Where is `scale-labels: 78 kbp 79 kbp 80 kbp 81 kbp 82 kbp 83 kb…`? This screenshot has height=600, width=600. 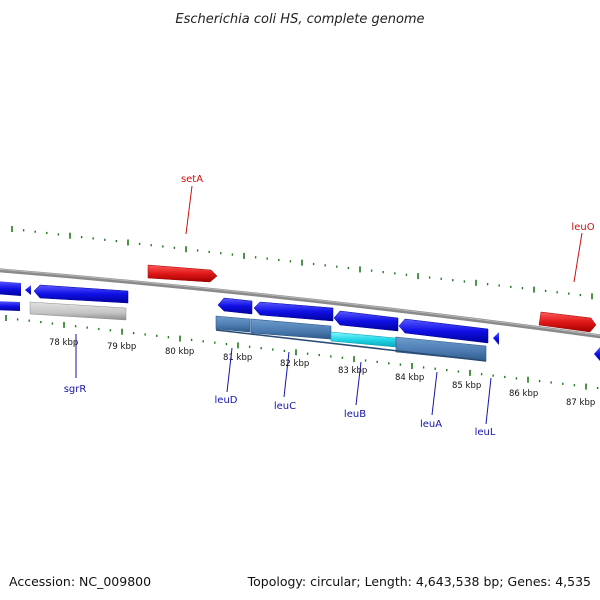
scale-labels: 78 kbp 79 kbp 80 kbp 81 kbp 82 kbp 83 kb… is located at coordinates (322, 373).